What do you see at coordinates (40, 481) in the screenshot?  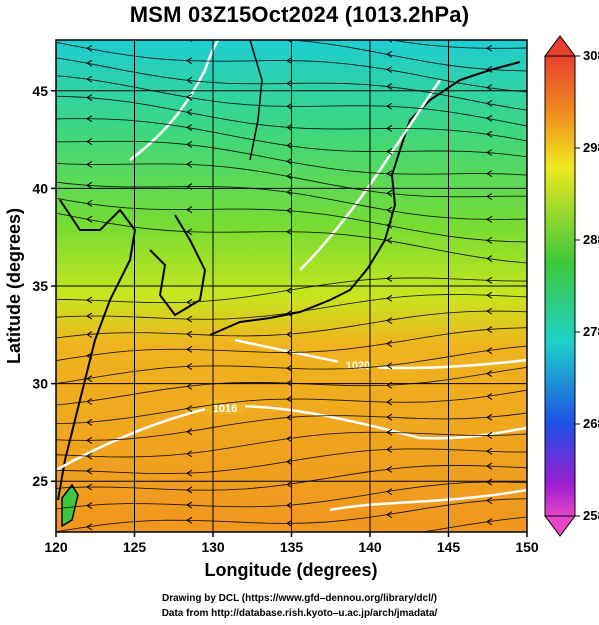 I see `y-tick-label: 25` at bounding box center [40, 481].